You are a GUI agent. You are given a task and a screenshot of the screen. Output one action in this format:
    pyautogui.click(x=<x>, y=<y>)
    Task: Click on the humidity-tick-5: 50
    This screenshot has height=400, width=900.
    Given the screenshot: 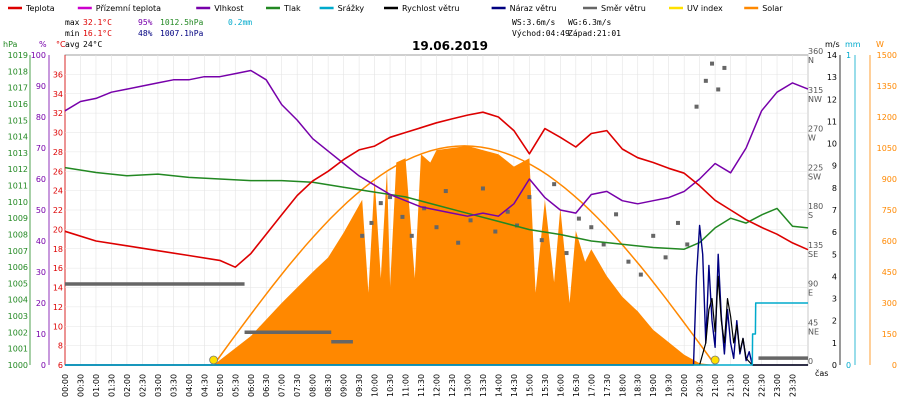 What is the action you would take?
    pyautogui.click(x=41, y=210)
    